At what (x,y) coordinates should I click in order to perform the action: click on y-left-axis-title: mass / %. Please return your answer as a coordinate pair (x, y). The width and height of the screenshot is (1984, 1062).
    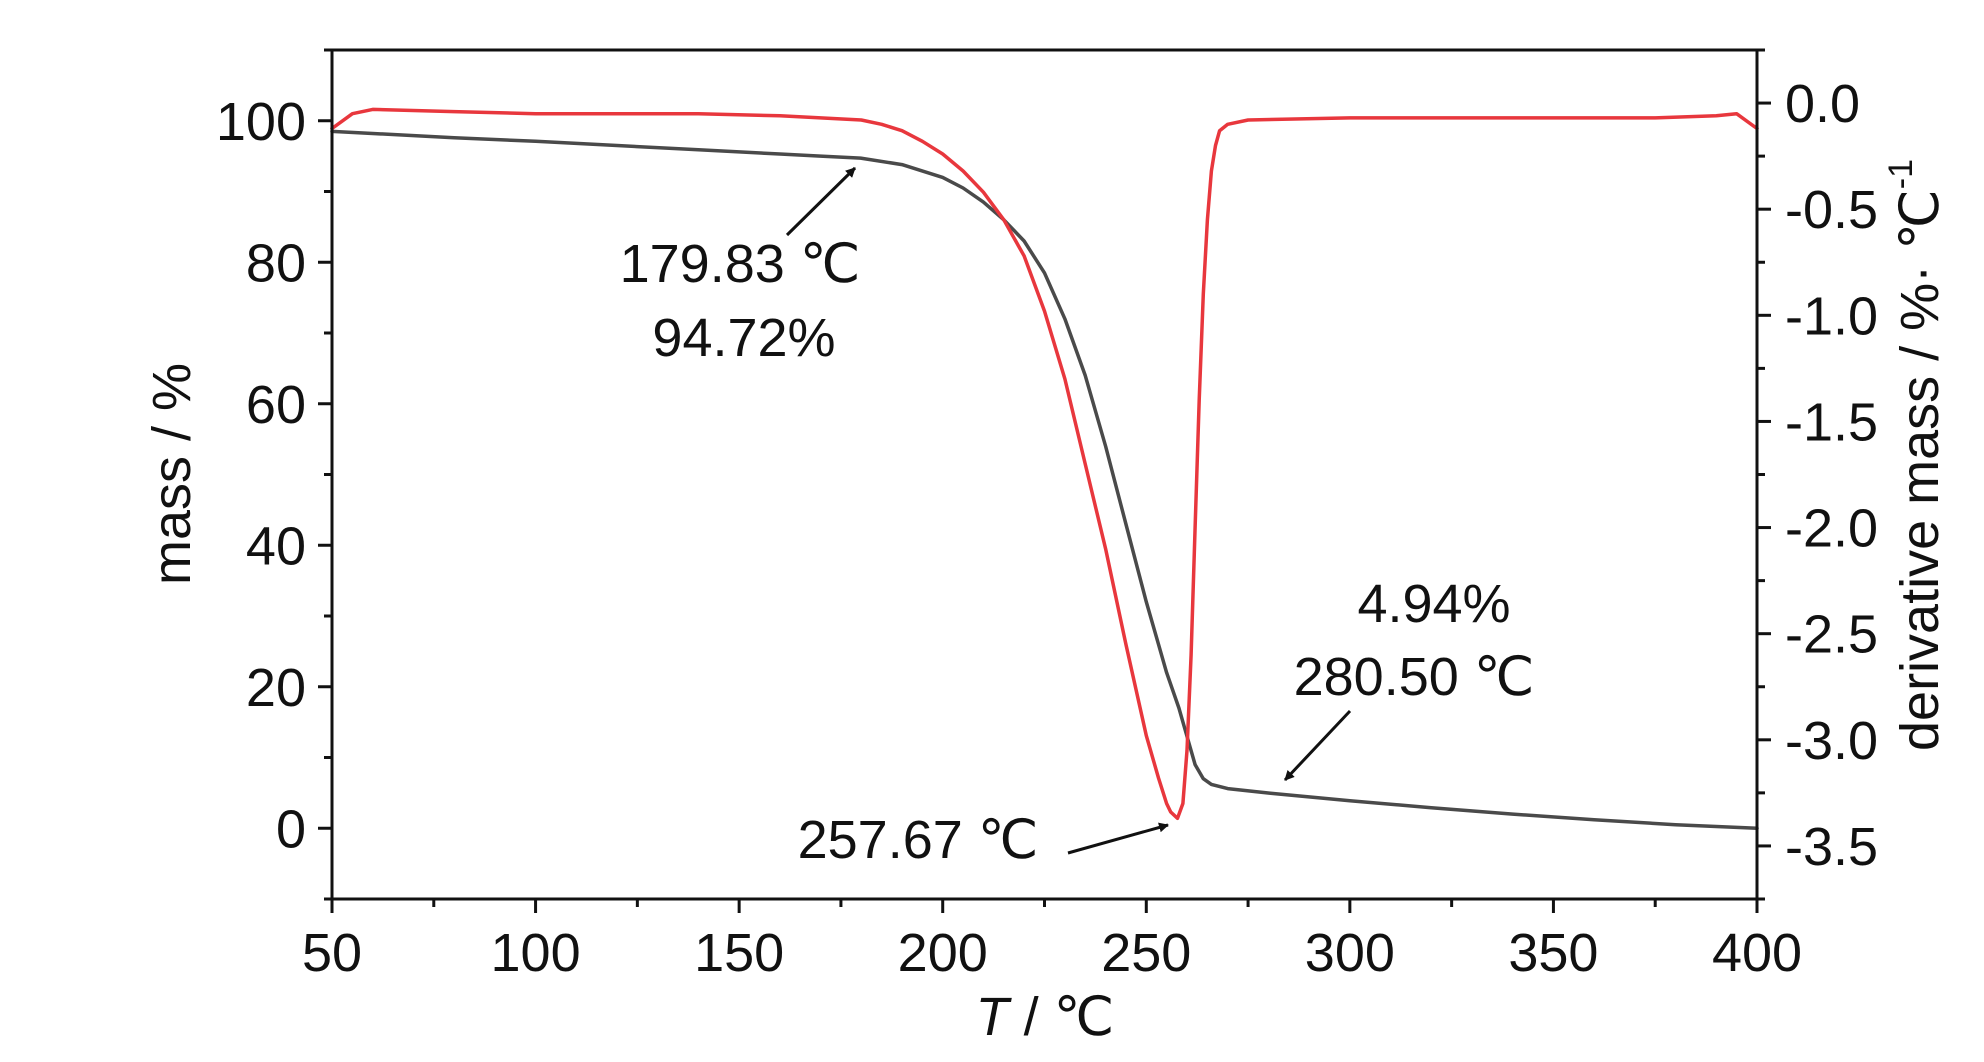
    Looking at the image, I should click on (172, 474).